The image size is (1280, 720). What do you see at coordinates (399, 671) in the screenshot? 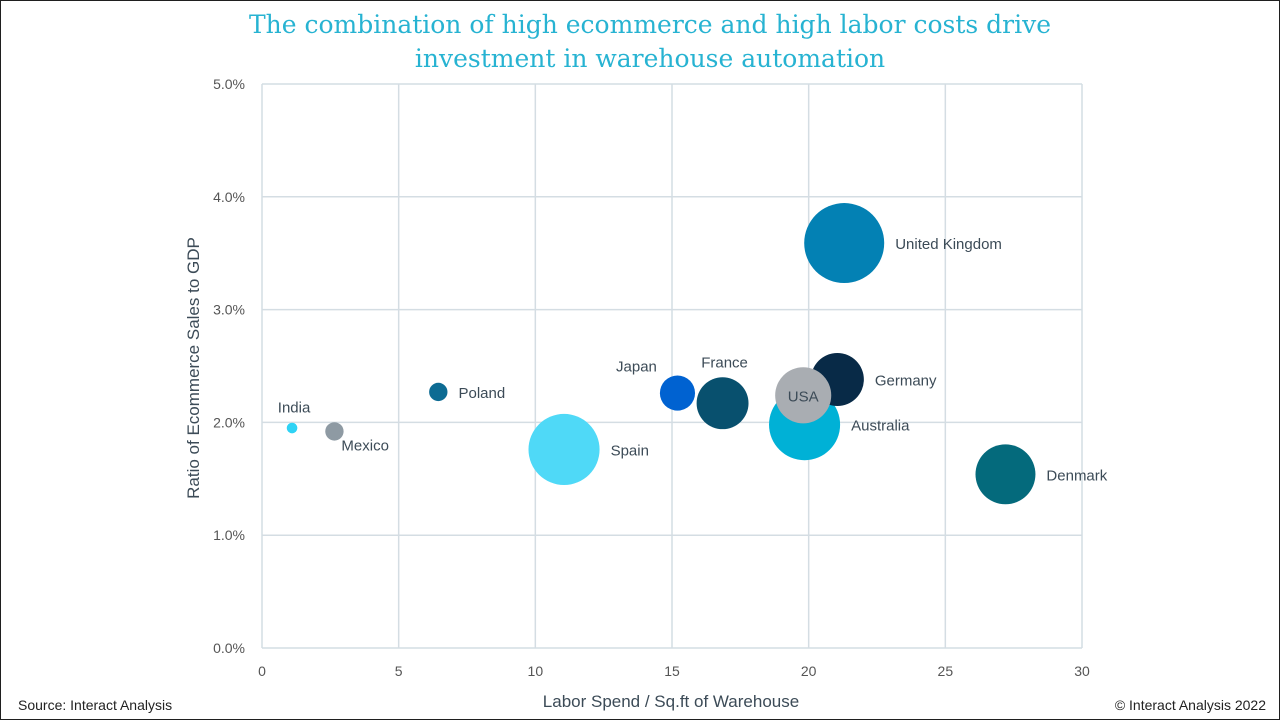
I see `x-tick-label: 5` at bounding box center [399, 671].